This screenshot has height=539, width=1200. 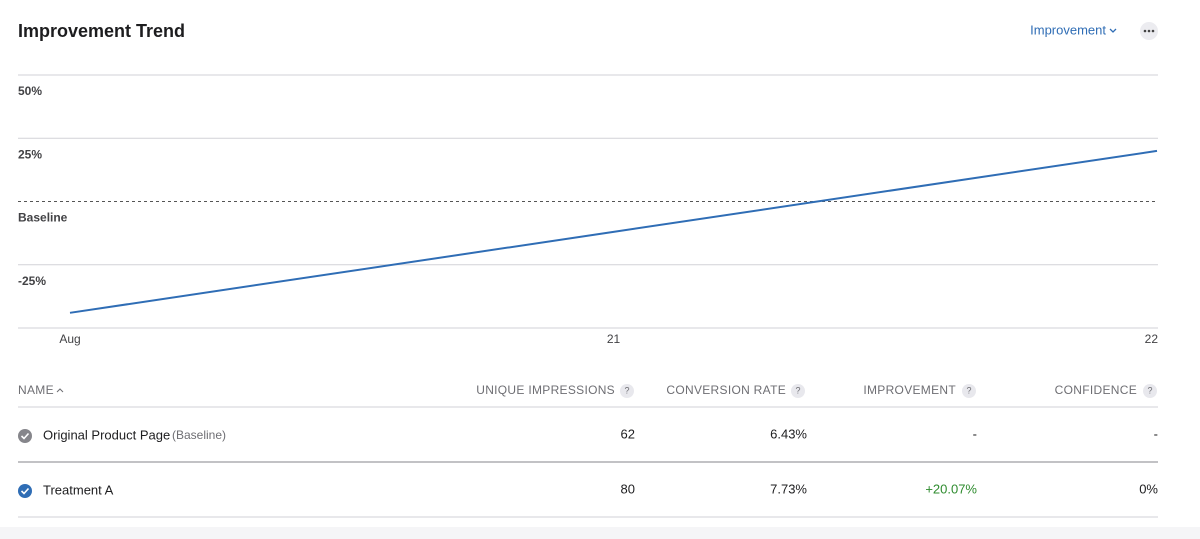 I want to click on baseline-tag: (Baseline), so click(x=199, y=435).